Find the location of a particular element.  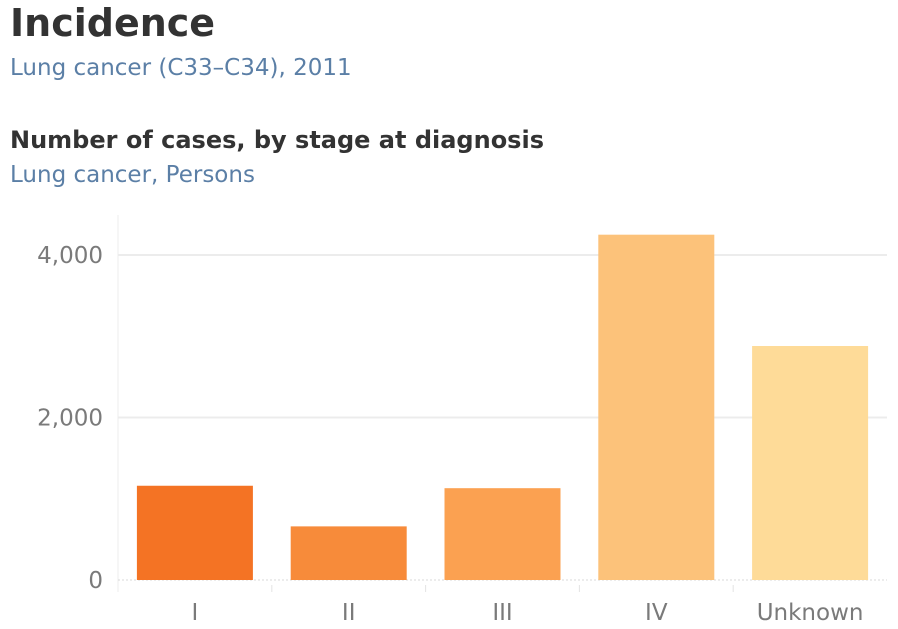

bar-iii is located at coordinates (502, 534).